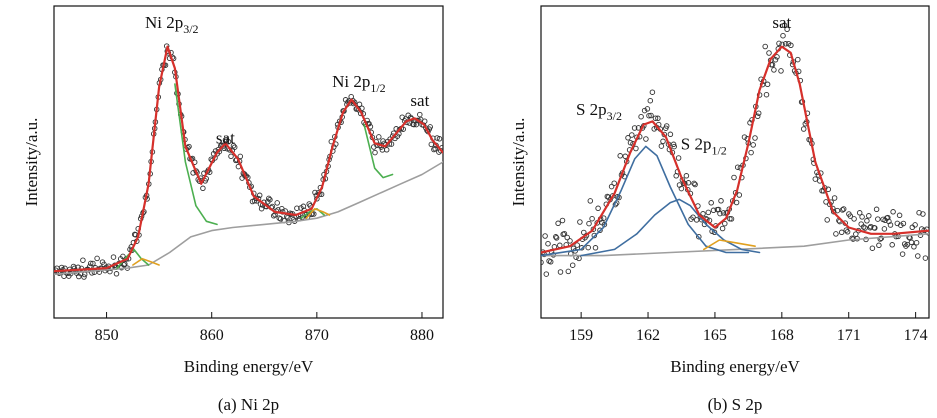  What do you see at coordinates (107, 335) in the screenshot?
I see `x-tick-label: 850` at bounding box center [107, 335].